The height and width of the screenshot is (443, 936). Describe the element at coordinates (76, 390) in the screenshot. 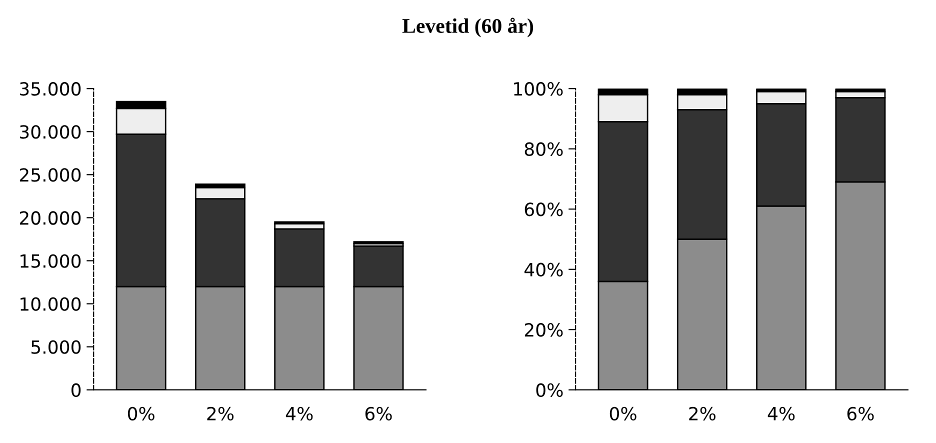

I see `y-tick-label: 0` at that location.